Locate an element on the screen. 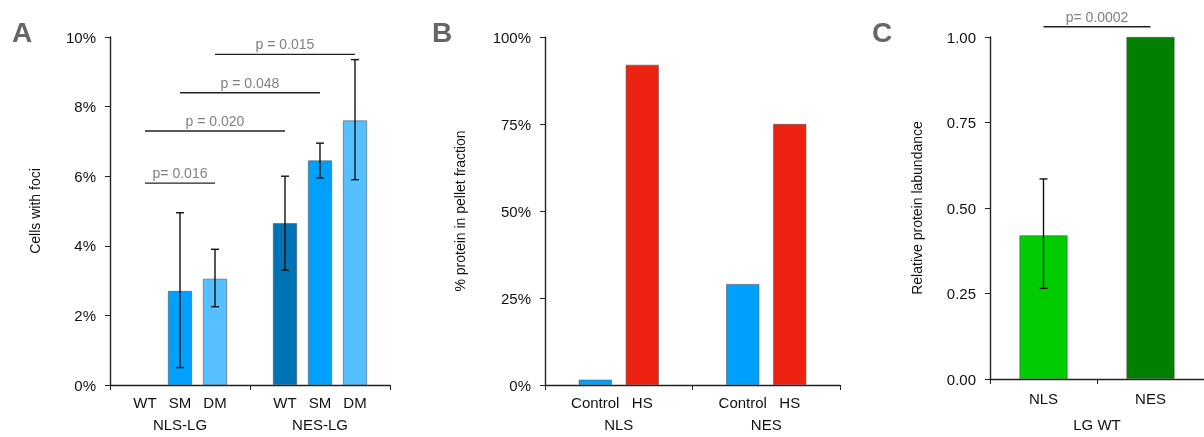  series-label: SM is located at coordinates (180, 402).